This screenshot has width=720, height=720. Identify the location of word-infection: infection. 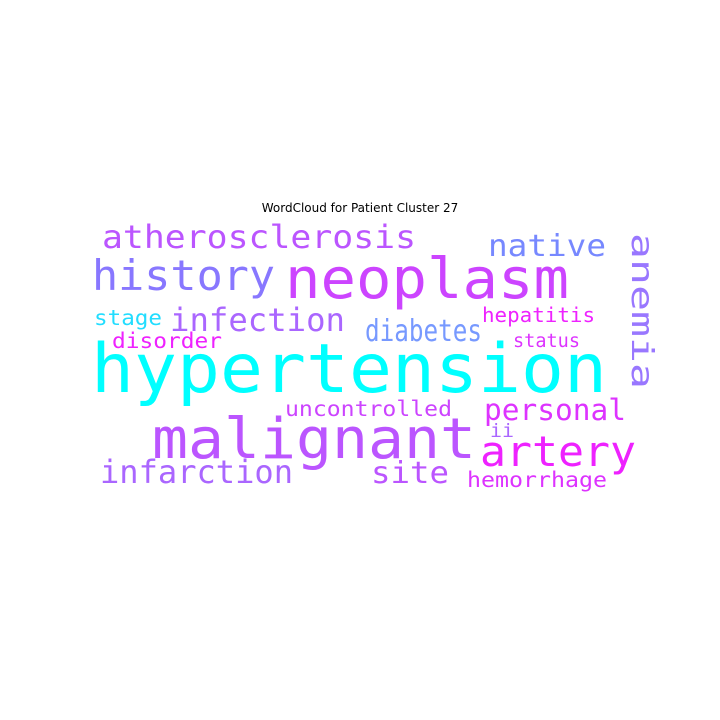
(257, 320).